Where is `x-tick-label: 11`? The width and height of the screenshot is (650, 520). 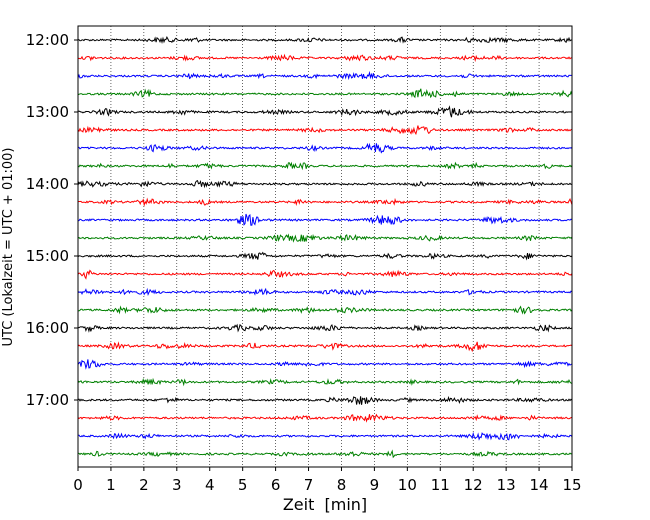 x-tick-label: 11 is located at coordinates (440, 485).